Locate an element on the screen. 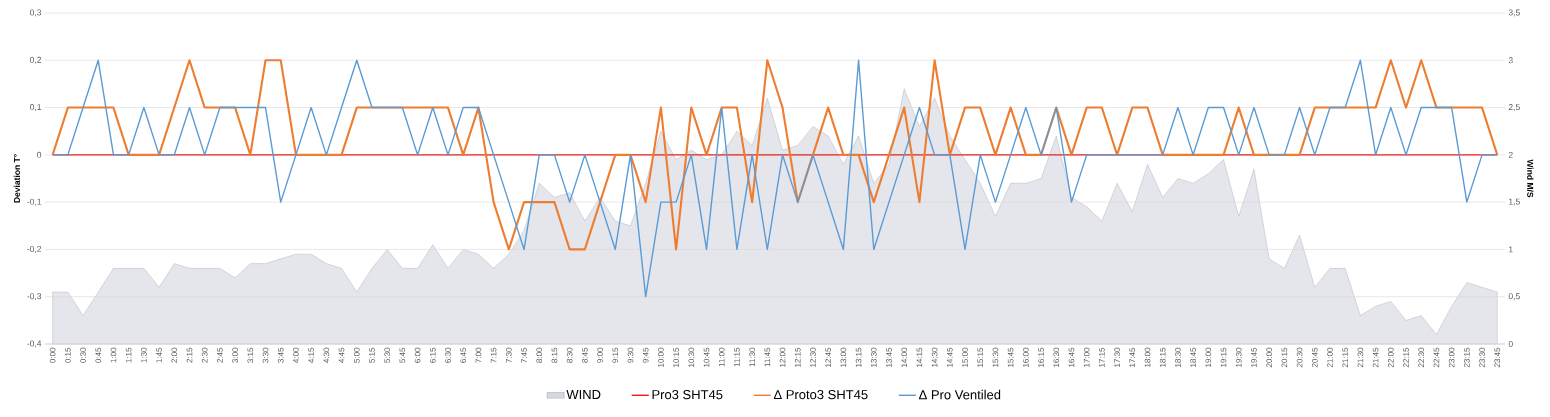 This screenshot has width=1550, height=417. x-tick-label: 21:30 is located at coordinates (1360, 357).